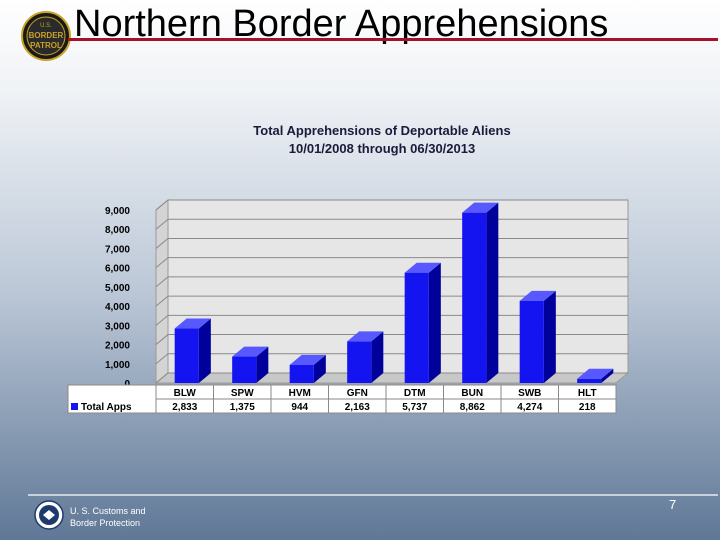  Describe the element at coordinates (299, 407) in the screenshot. I see `data-label: 944` at that location.